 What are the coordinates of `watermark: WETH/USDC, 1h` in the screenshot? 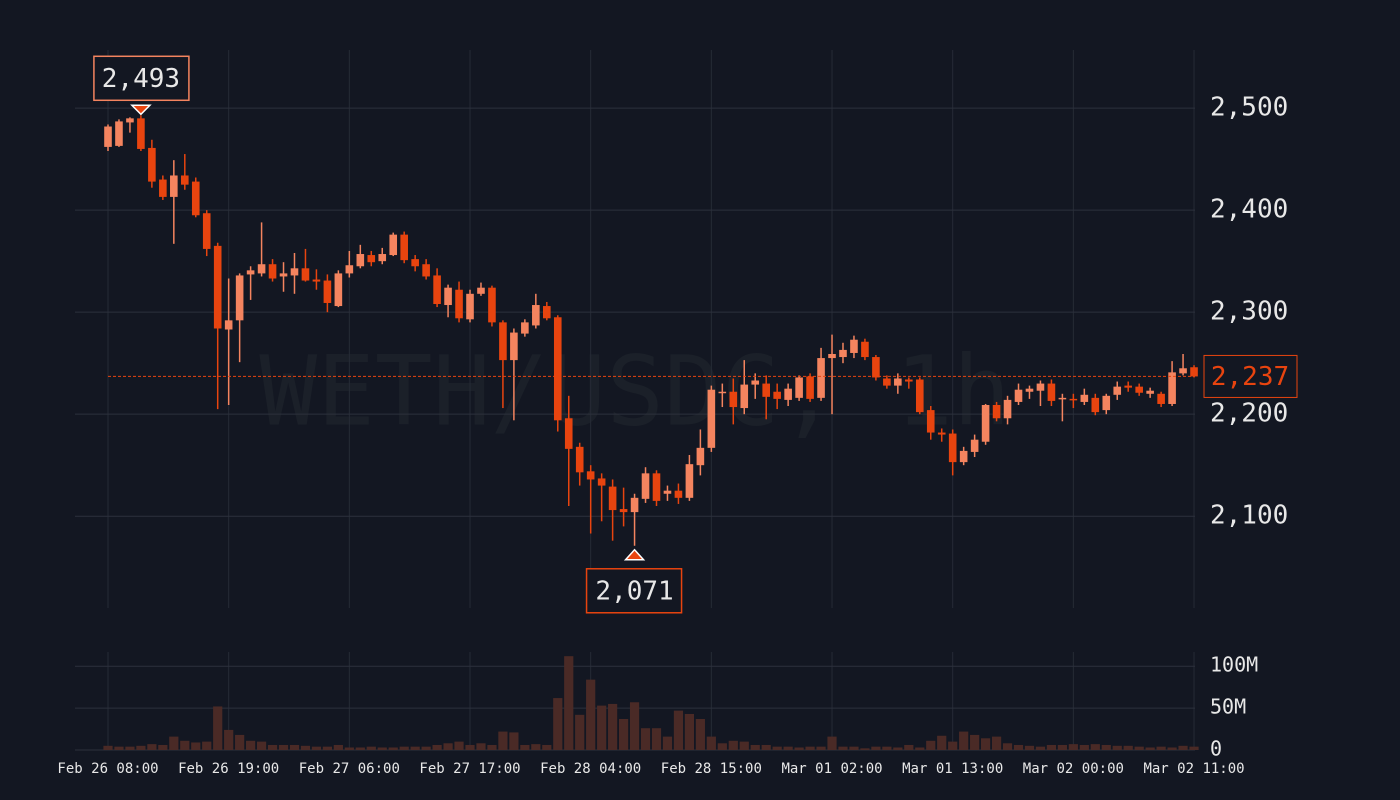 It's located at (634, 391).